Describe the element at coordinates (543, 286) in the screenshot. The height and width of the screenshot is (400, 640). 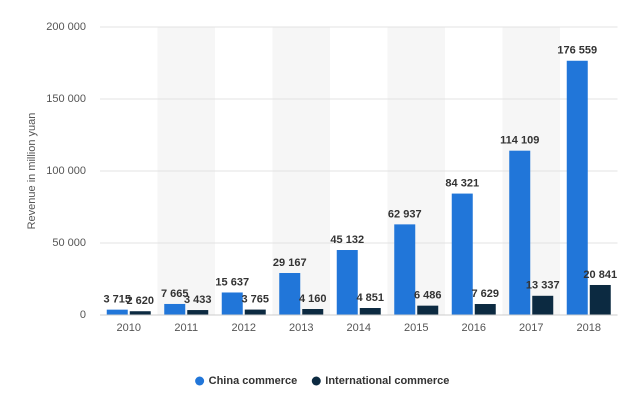
I see `value-label: 13 337` at that location.